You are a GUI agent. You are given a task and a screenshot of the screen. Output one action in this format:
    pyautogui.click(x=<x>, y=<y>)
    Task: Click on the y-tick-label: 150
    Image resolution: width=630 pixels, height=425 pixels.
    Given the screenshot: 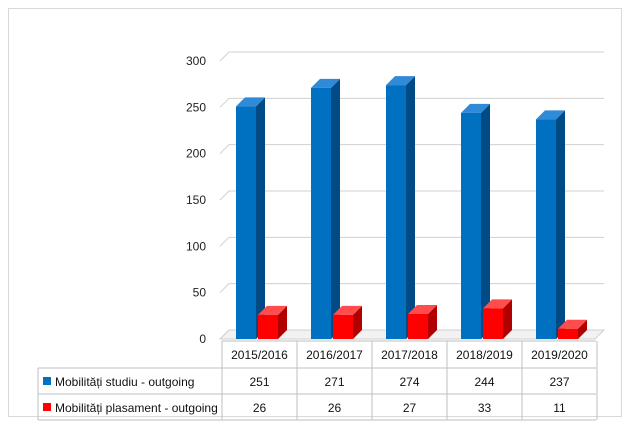 What is the action you would take?
    pyautogui.click(x=196, y=200)
    